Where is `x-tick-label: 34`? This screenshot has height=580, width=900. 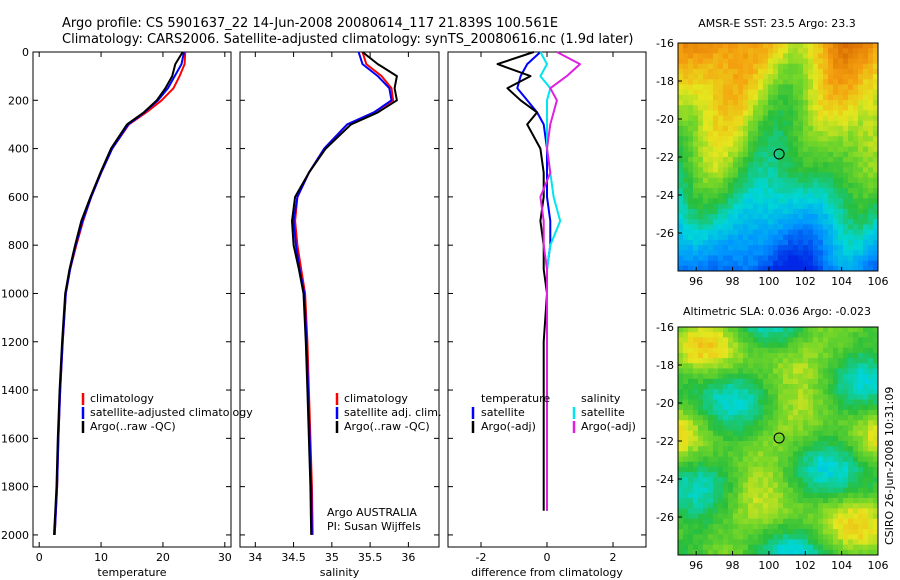
x-tick-label: 34 is located at coordinates (255, 557).